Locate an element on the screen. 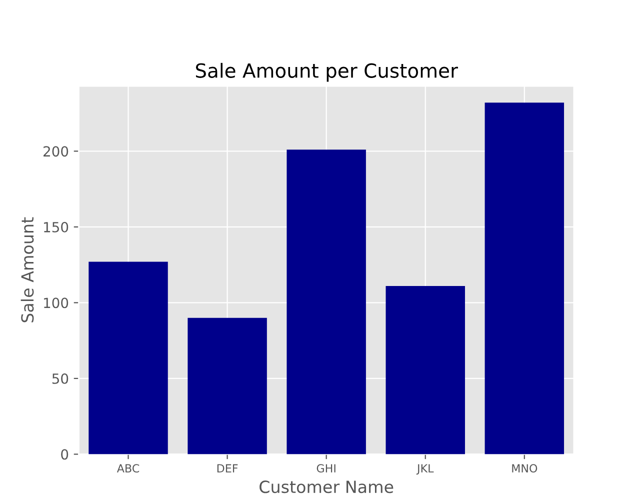 The width and height of the screenshot is (630, 503). y-tick-label: 150 is located at coordinates (56, 227).